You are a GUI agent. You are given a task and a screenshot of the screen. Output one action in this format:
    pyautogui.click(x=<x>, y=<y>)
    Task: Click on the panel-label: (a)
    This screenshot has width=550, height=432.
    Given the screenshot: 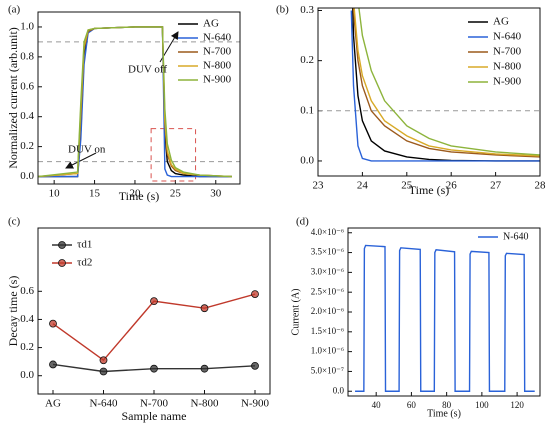 What is the action you would take?
    pyautogui.click(x=14, y=10)
    